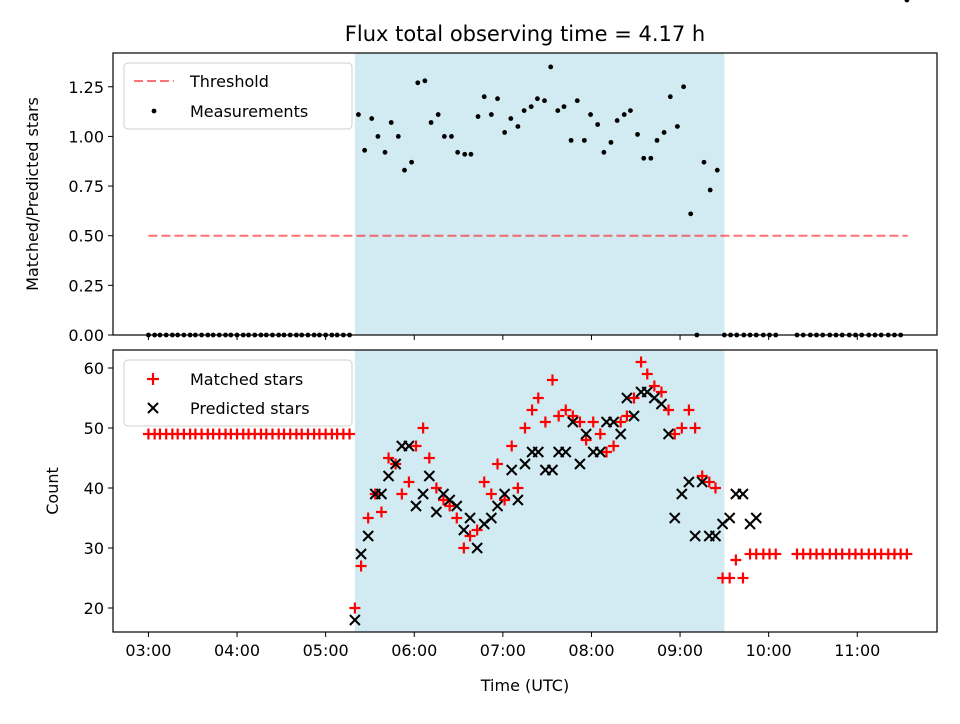  What do you see at coordinates (249, 111) in the screenshot?
I see `legend-measurements-label: Measurements` at bounding box center [249, 111].